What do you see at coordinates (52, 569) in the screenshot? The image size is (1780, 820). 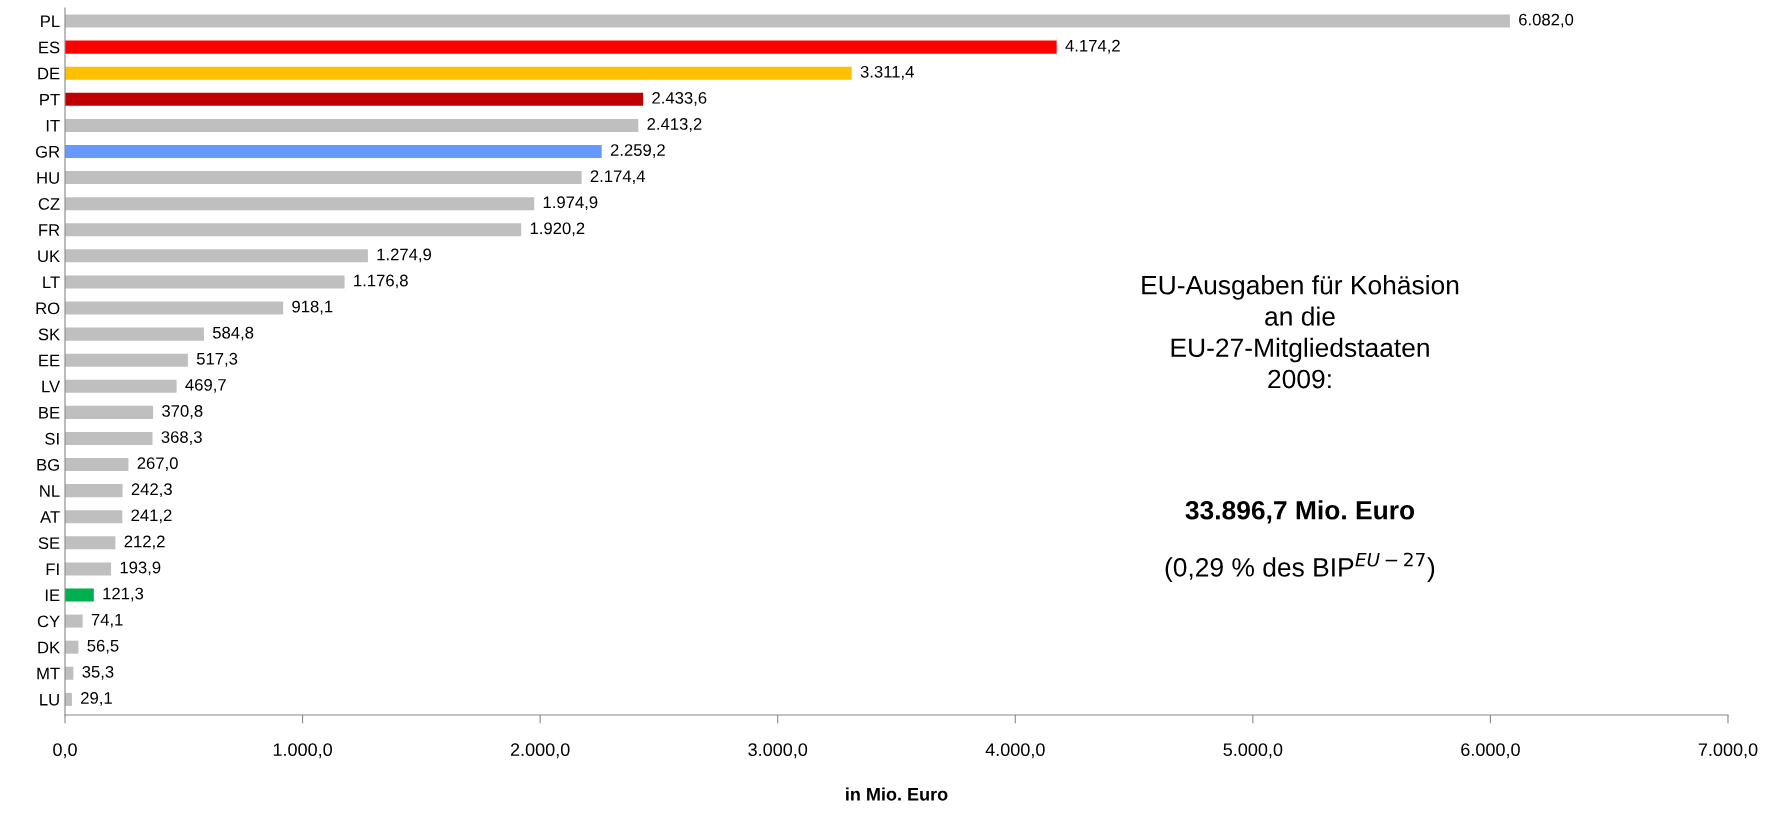 I see `y-tick-label: FI` at bounding box center [52, 569].